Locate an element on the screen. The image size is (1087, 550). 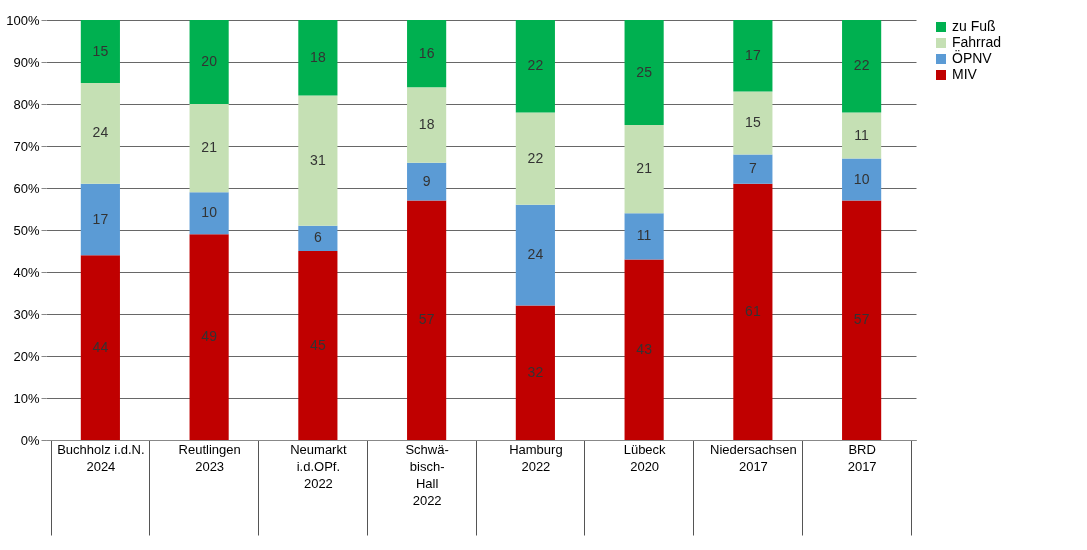
data-label: 31 is located at coordinates (318, 159).